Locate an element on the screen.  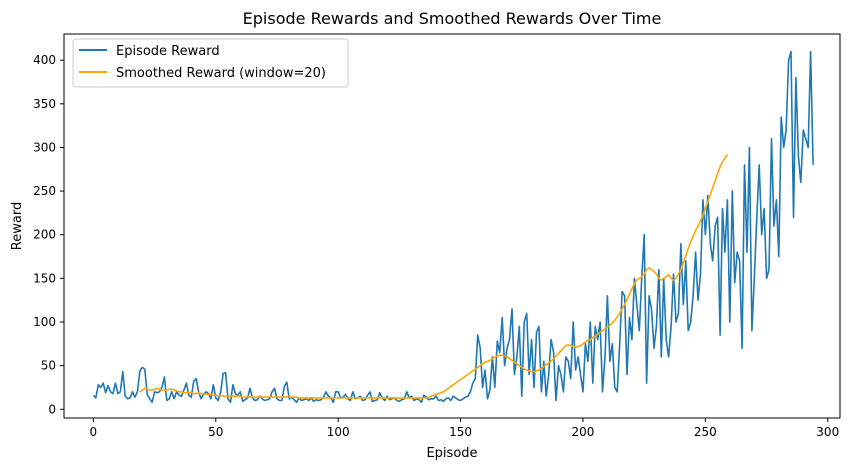
legend-box is located at coordinates (210, 63).